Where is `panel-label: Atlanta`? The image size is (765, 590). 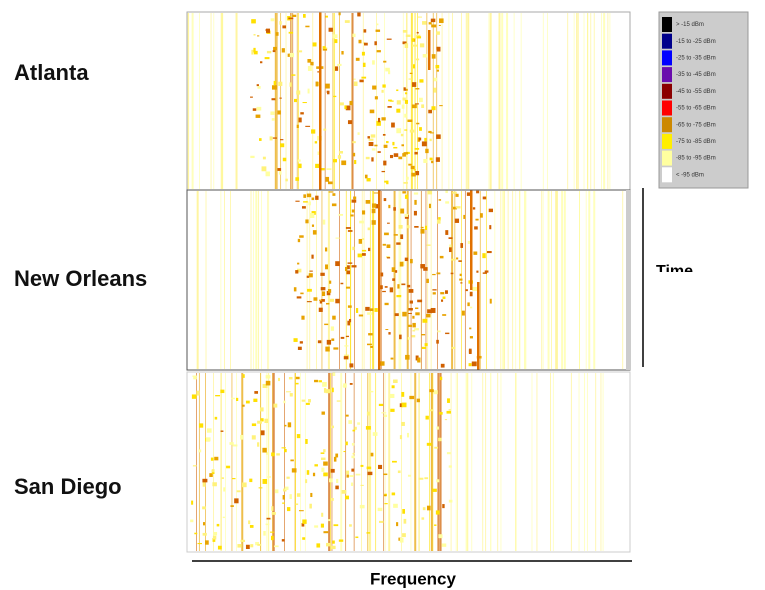
panel-label: Atlanta is located at coordinates (51, 72).